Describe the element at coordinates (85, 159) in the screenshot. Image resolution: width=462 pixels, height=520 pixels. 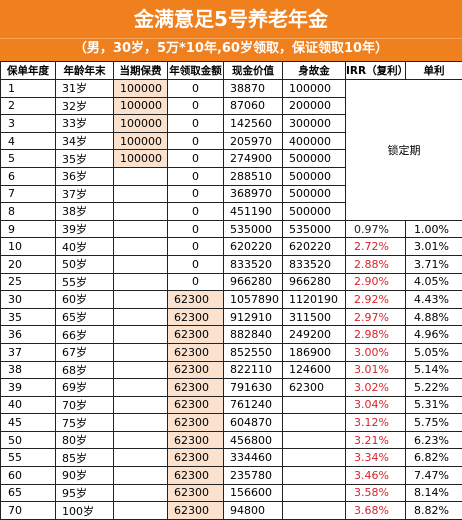
I see `cell-age: 35岁` at that location.